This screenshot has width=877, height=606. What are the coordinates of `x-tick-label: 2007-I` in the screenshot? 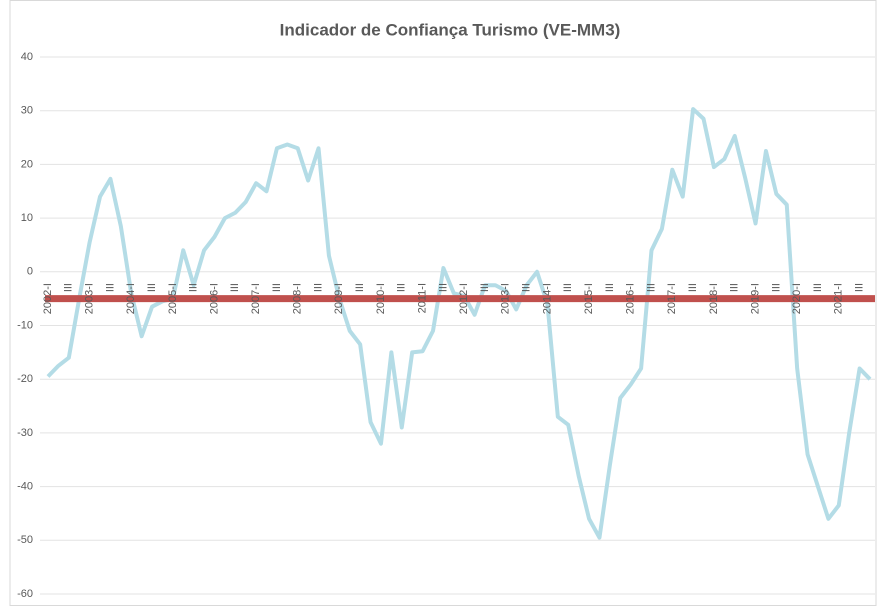 It's located at (256, 298).